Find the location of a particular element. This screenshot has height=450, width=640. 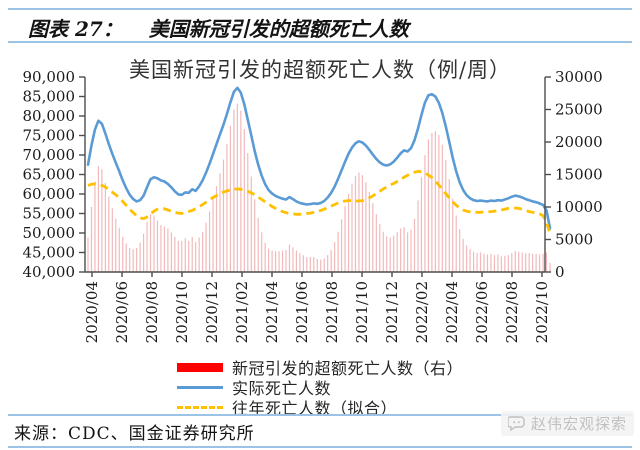

svg-text: 15000 is located at coordinates (579, 175).